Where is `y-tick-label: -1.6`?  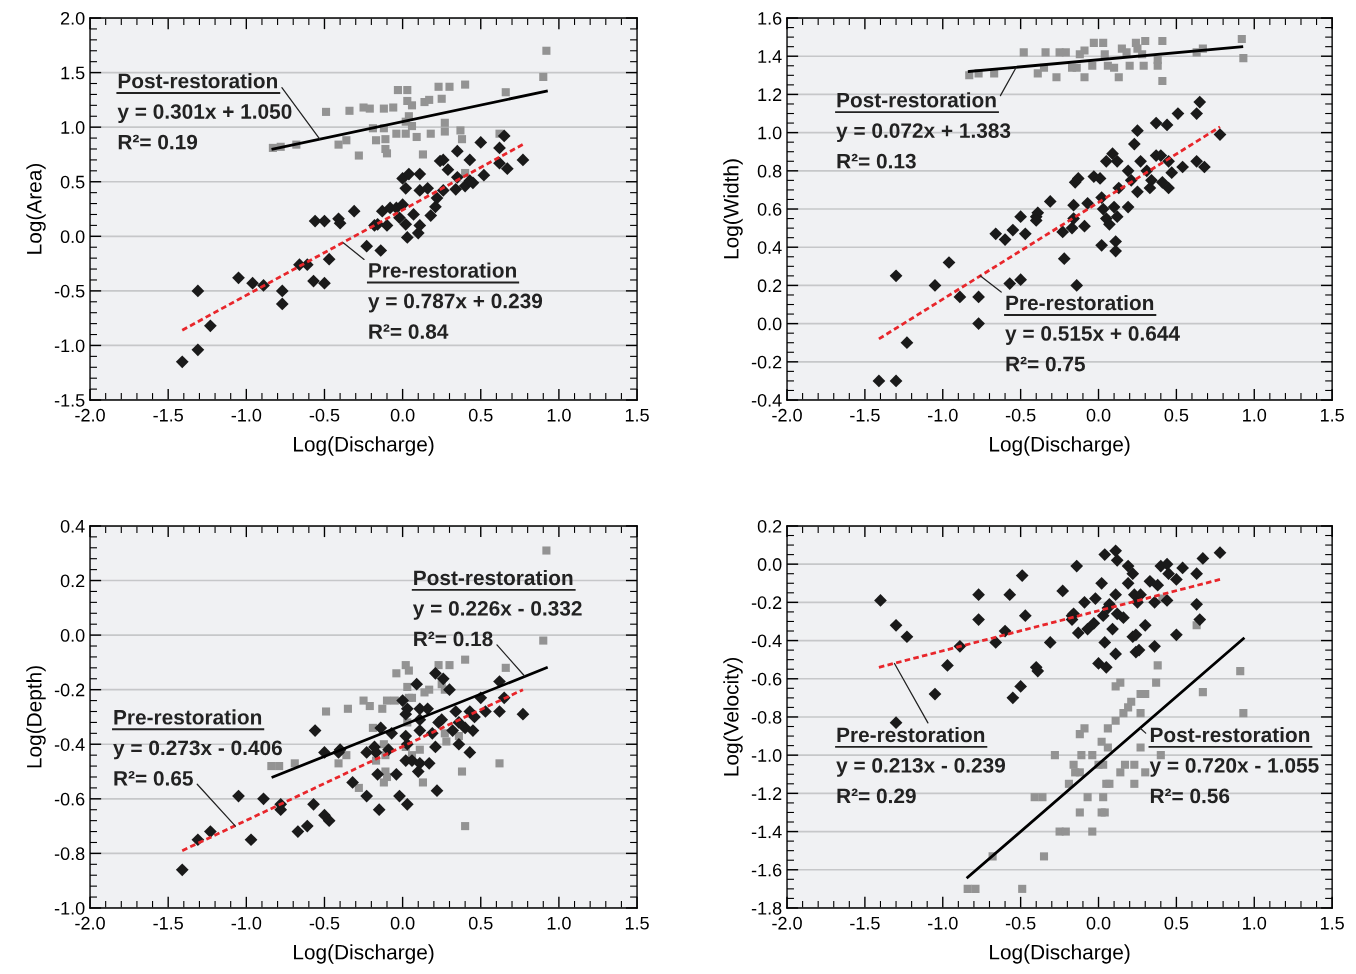
y-tick-label: -1.6 is located at coordinates (766, 870).